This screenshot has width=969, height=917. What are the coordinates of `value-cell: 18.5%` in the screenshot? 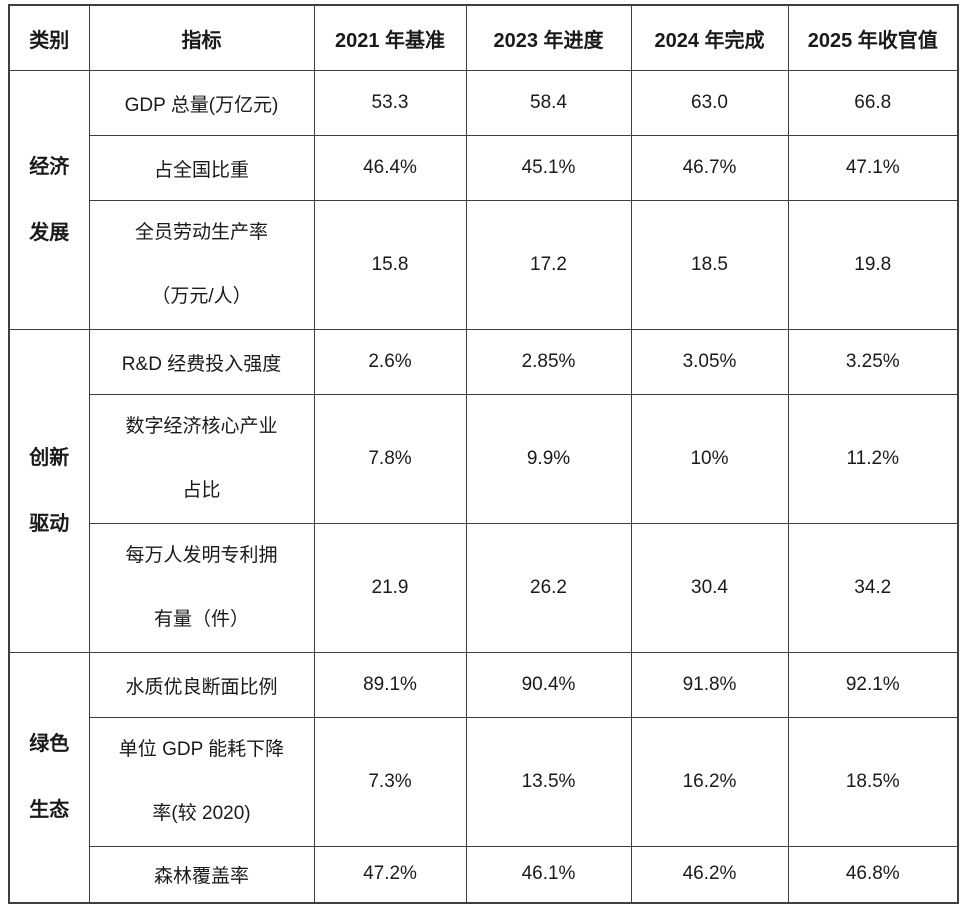 It's located at (873, 782).